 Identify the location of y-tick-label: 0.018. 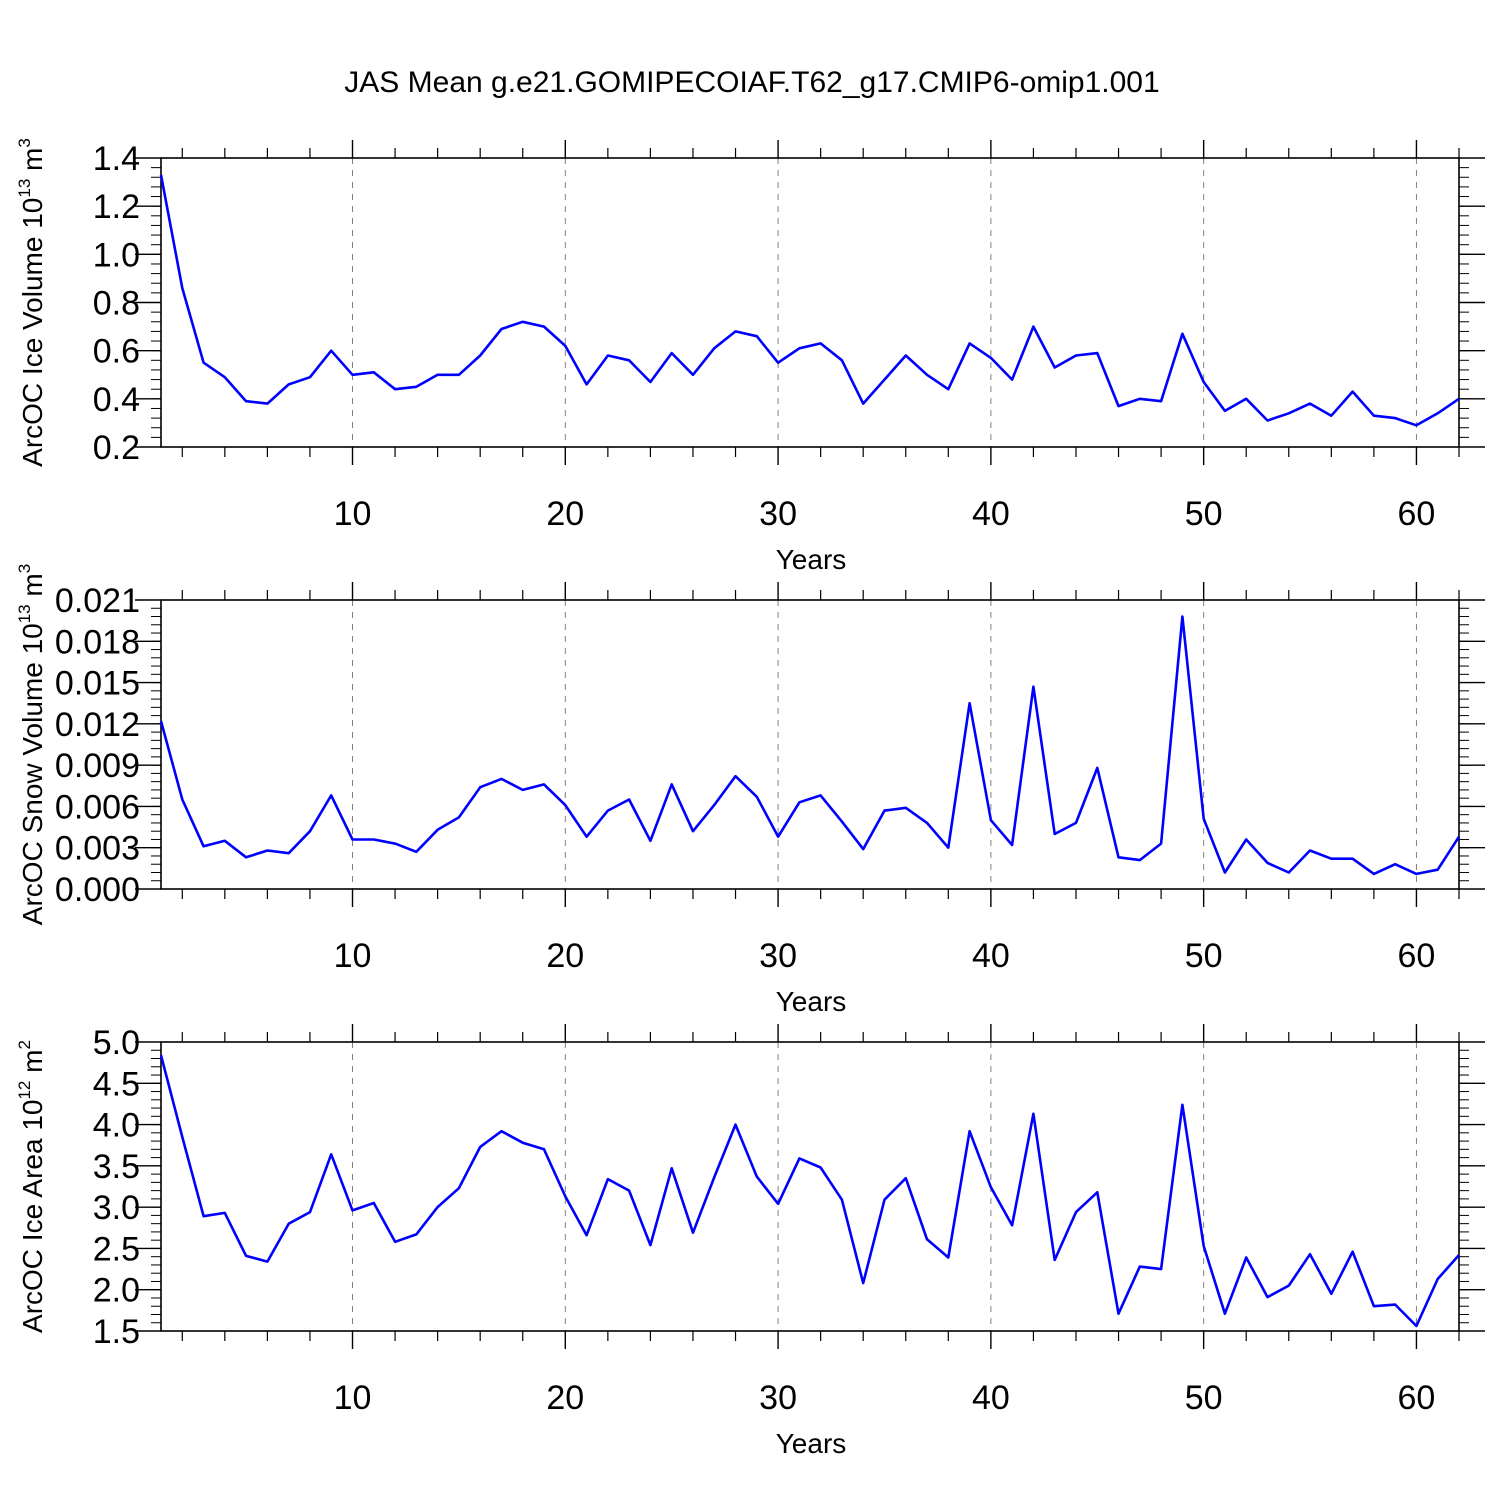
(97, 642).